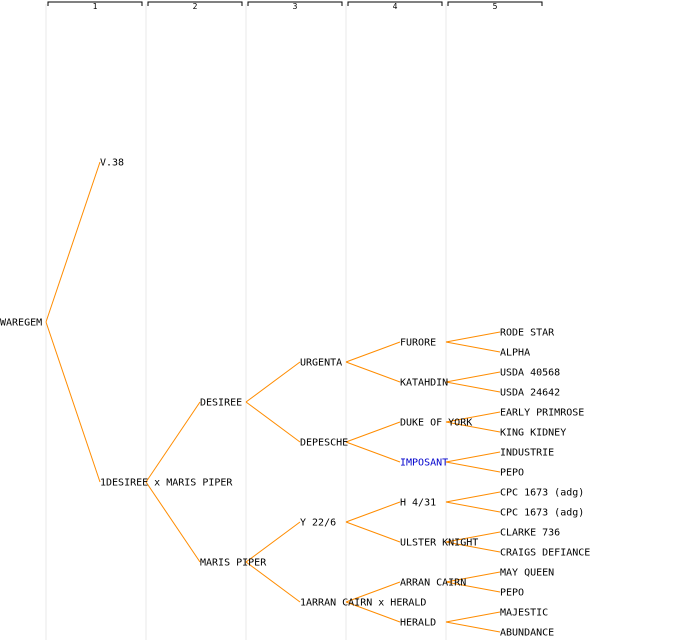  I want to click on edge-cross1-to-desiree, so click(173, 442).